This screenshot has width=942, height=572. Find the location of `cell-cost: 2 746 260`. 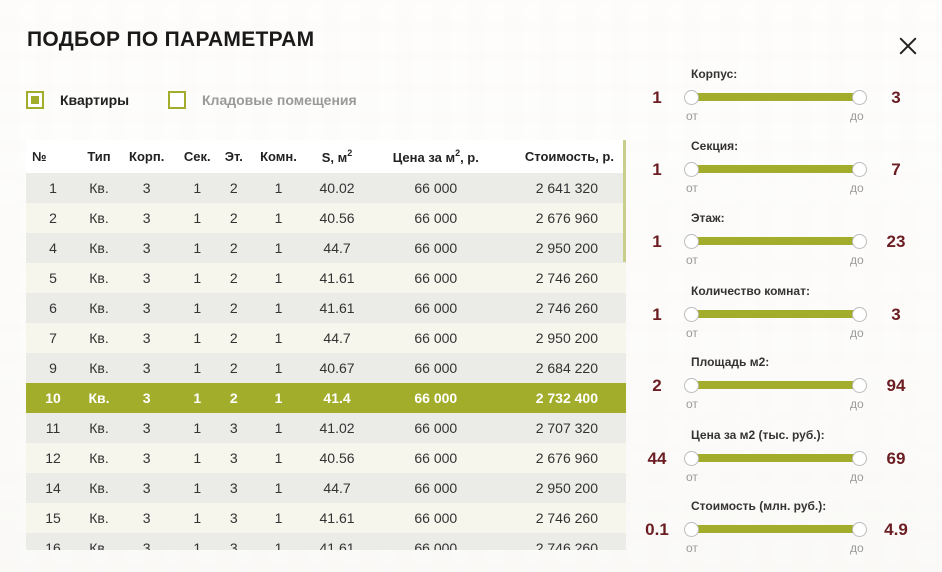

cell-cost: 2 746 260 is located at coordinates (566, 518).